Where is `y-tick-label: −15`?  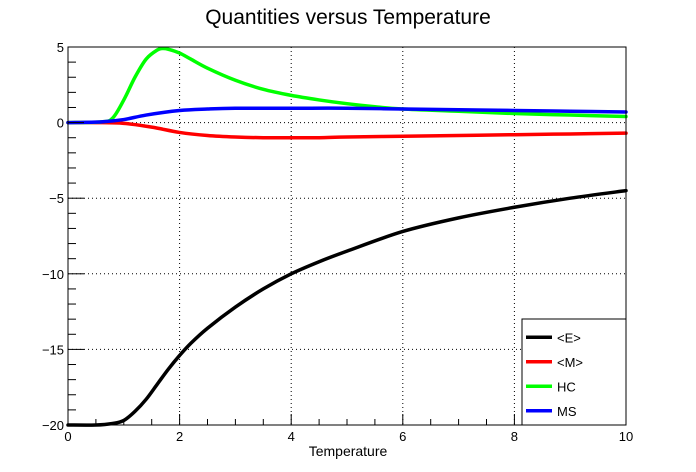
y-tick-label: −15 is located at coordinates (53, 349).